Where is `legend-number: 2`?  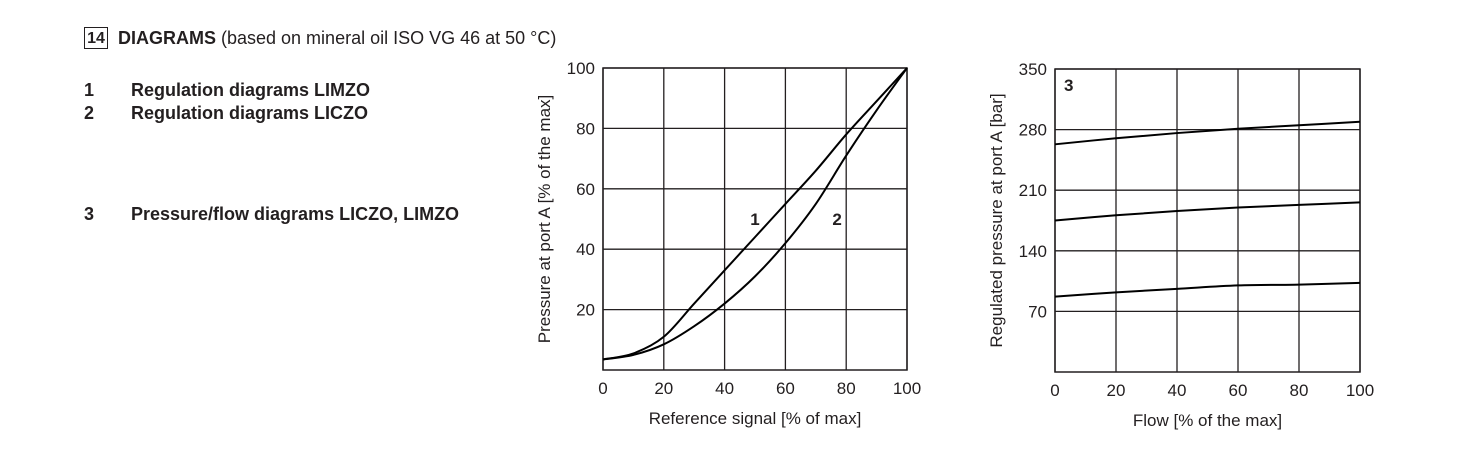 legend-number: 2 is located at coordinates (89, 113).